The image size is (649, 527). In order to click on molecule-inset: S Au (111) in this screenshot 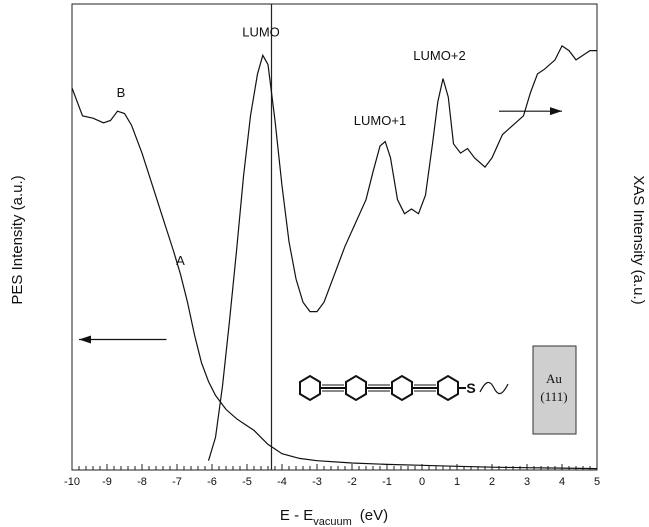, I will do `click(438, 390)`.